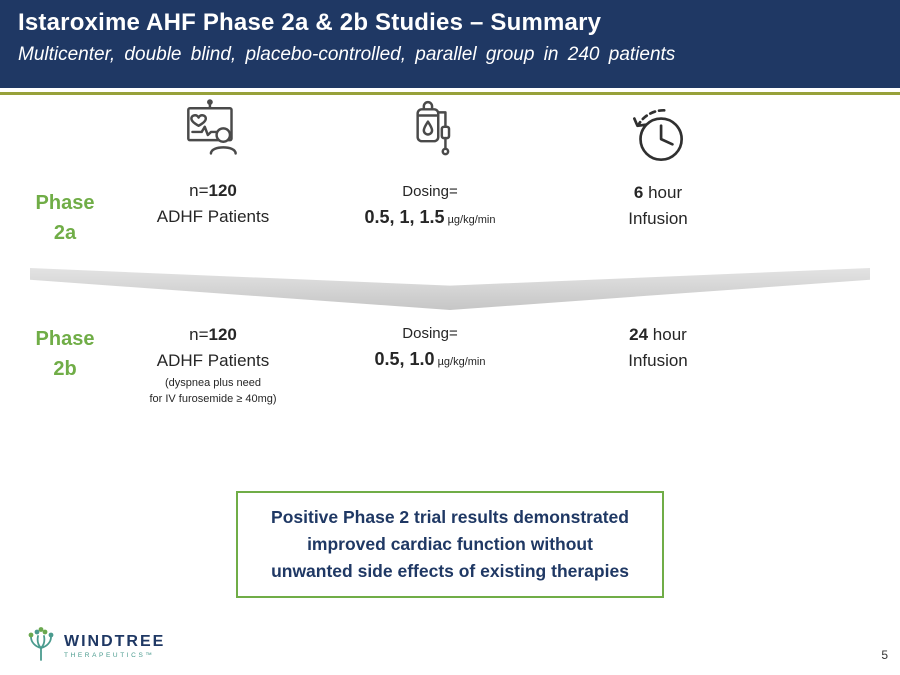  What do you see at coordinates (658, 218) in the screenshot?
I see `phase-2a-infusion-label: Infusion` at bounding box center [658, 218].